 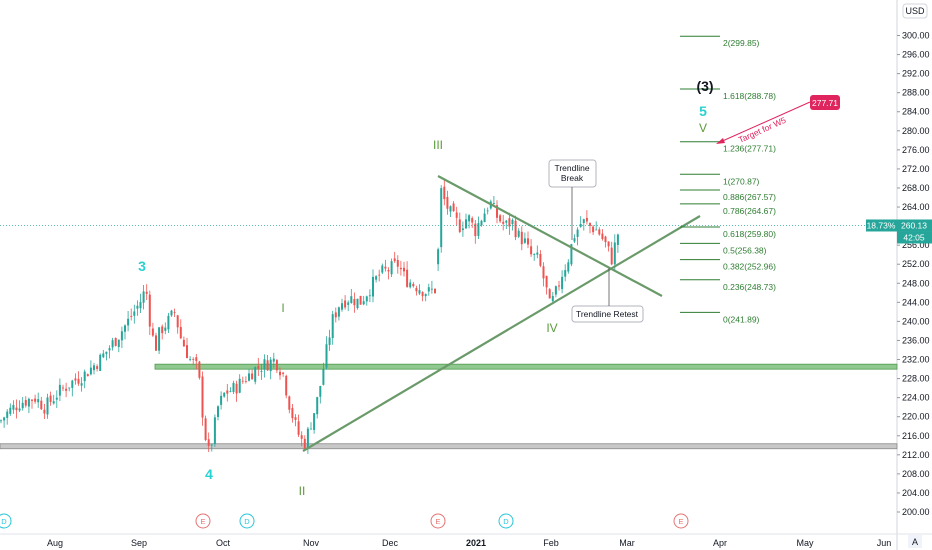 What do you see at coordinates (916, 264) in the screenshot?
I see `price-tick-label: 252.00` at bounding box center [916, 264].